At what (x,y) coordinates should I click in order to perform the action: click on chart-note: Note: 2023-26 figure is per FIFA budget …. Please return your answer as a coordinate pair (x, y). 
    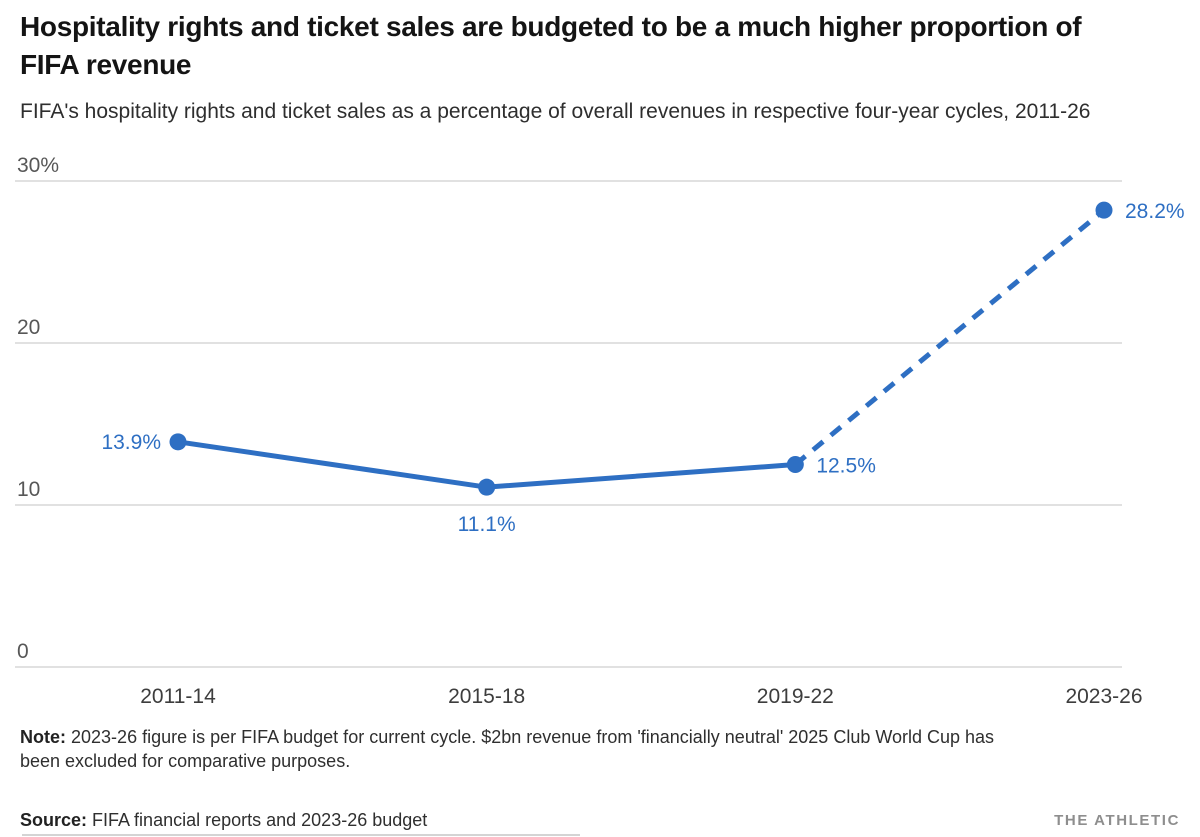
    Looking at the image, I should click on (527, 749).